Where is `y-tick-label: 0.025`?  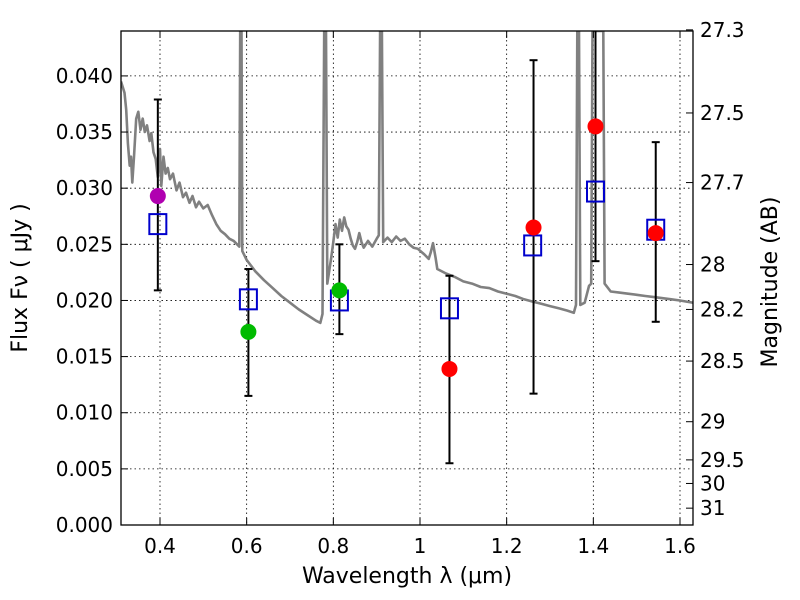 y-tick-label: 0.025 is located at coordinates (84, 244).